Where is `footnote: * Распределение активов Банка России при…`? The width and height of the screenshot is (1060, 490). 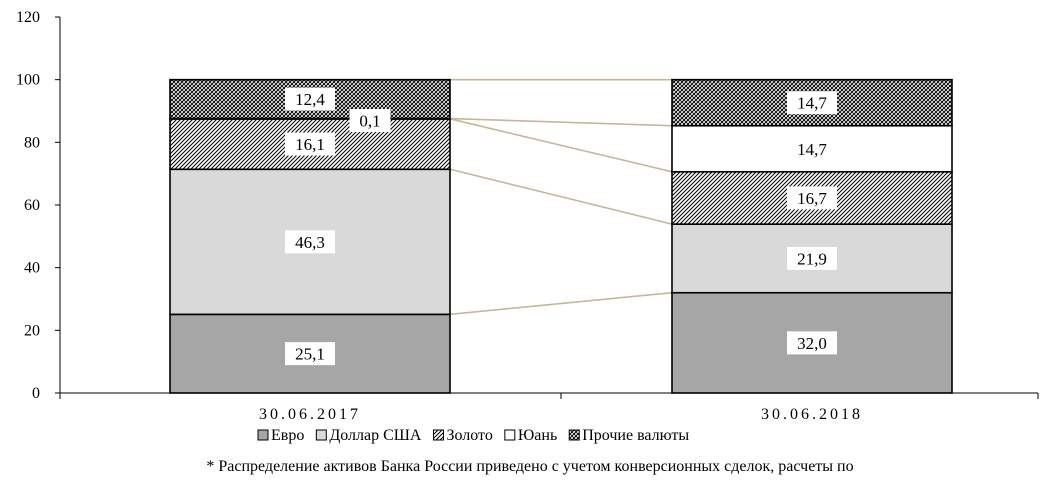 footnote: * Распределение активов Банка России при… is located at coordinates (530, 466).